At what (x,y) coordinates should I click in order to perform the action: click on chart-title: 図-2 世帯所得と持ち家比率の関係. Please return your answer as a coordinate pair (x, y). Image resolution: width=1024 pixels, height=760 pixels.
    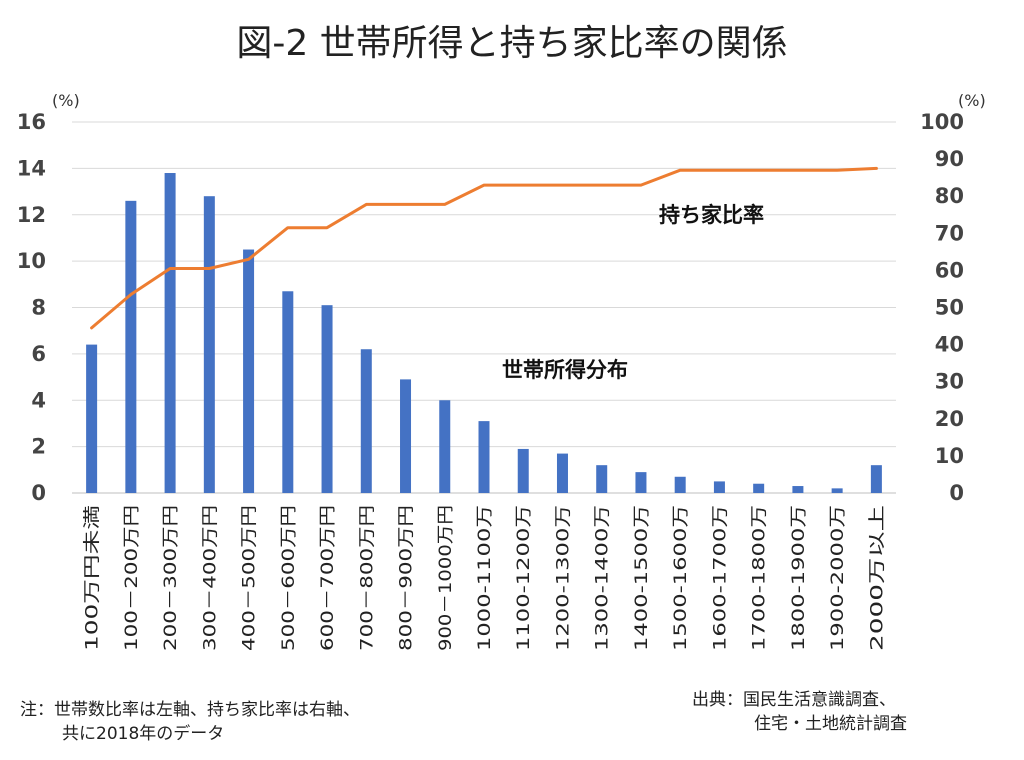
    Looking at the image, I should click on (512, 43).